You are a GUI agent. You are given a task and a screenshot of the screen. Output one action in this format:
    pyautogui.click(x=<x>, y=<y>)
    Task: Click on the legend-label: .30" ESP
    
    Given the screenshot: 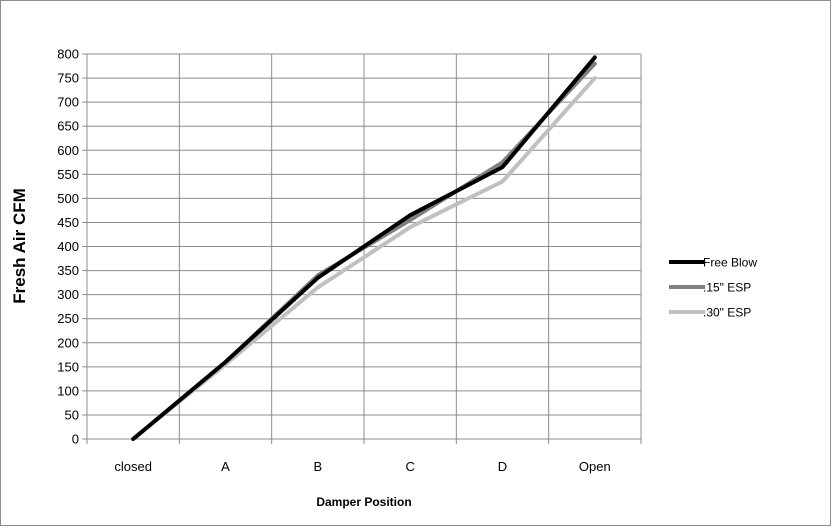 What is the action you would take?
    pyautogui.click(x=727, y=313)
    